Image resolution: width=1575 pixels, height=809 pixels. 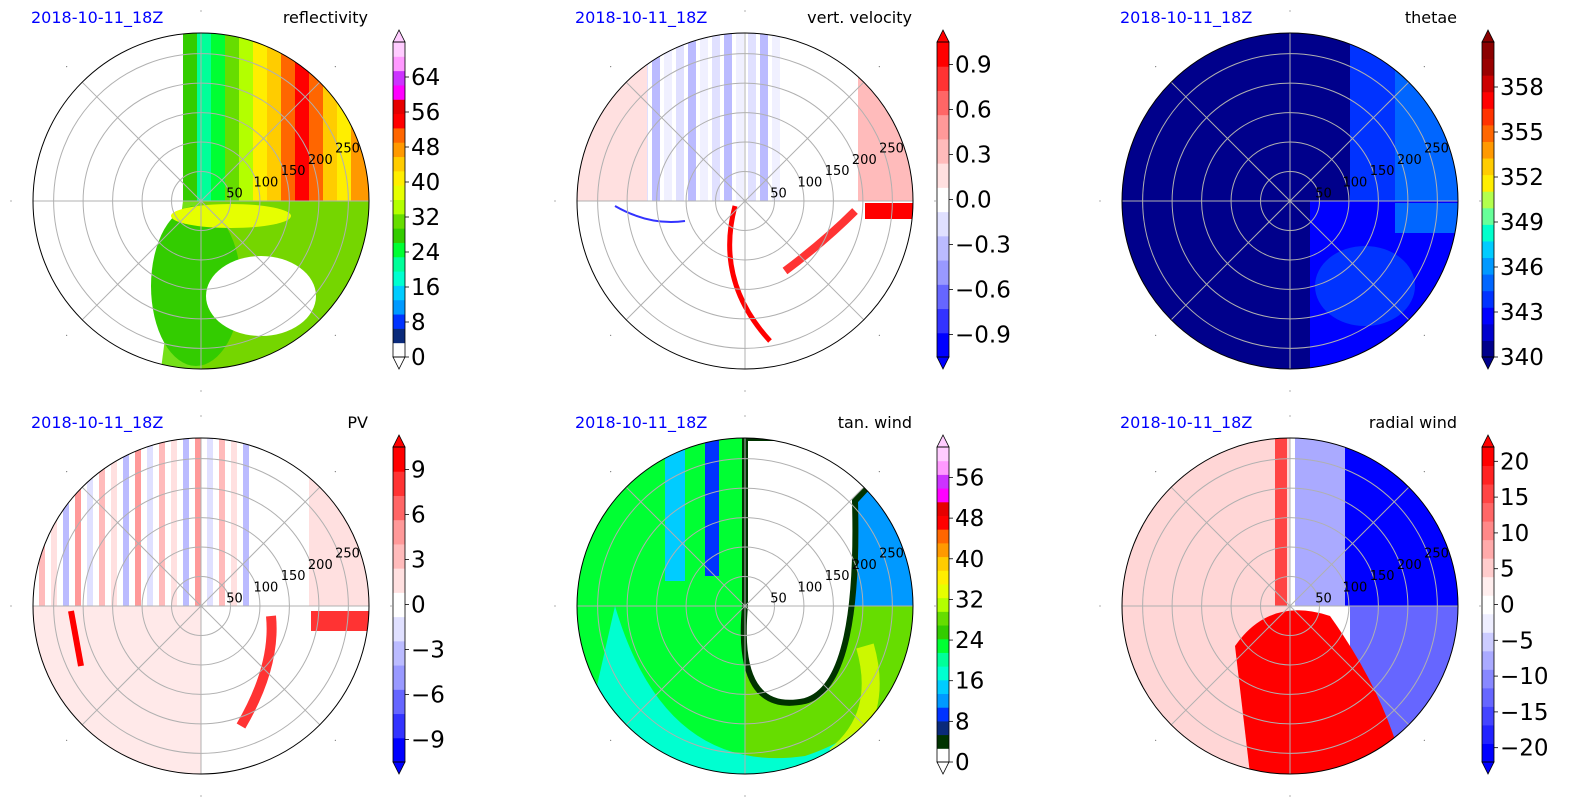 I want to click on colorbar-tick-label: −9, so click(x=428, y=741).